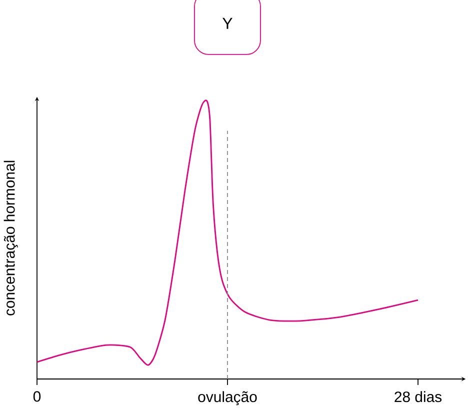  What do you see at coordinates (11, 238) in the screenshot?
I see `y-axis-title: concentração hormonal` at bounding box center [11, 238].